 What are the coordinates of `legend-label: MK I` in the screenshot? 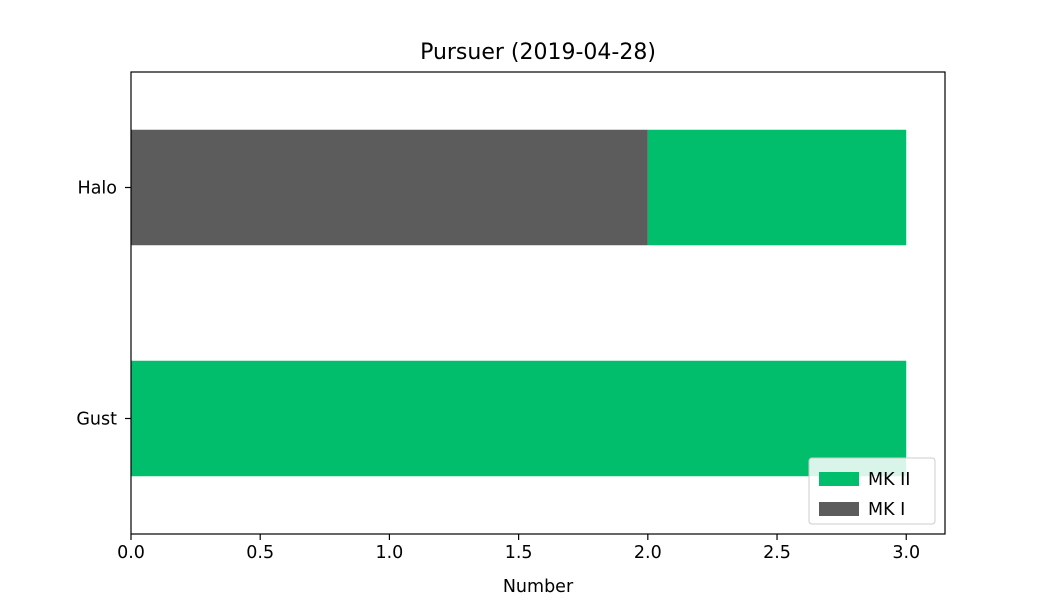 It's located at (886, 510).